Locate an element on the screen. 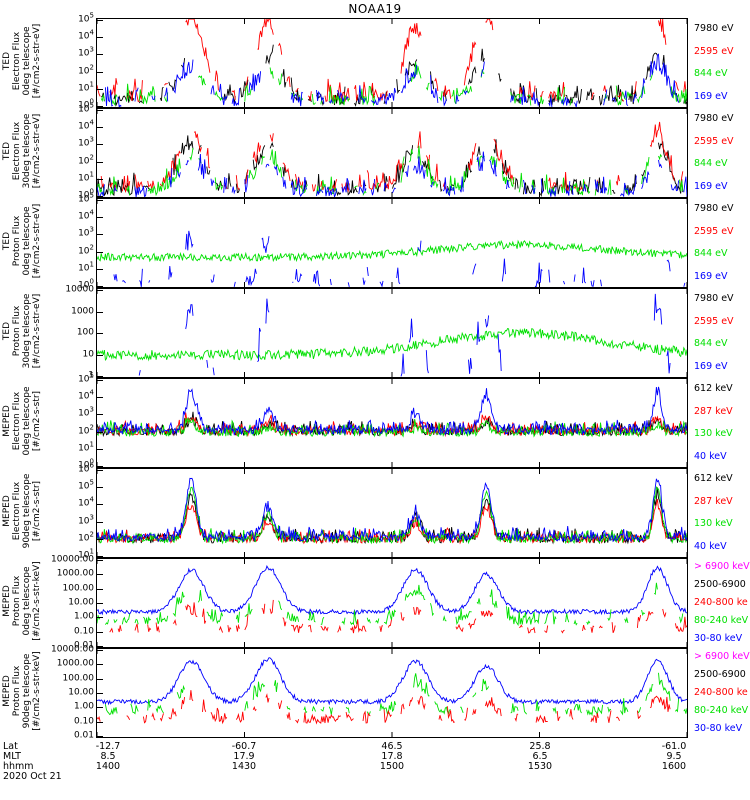 This screenshot has height=800, width=750. panel-meped-electron-90deg is located at coordinates (392, 513).